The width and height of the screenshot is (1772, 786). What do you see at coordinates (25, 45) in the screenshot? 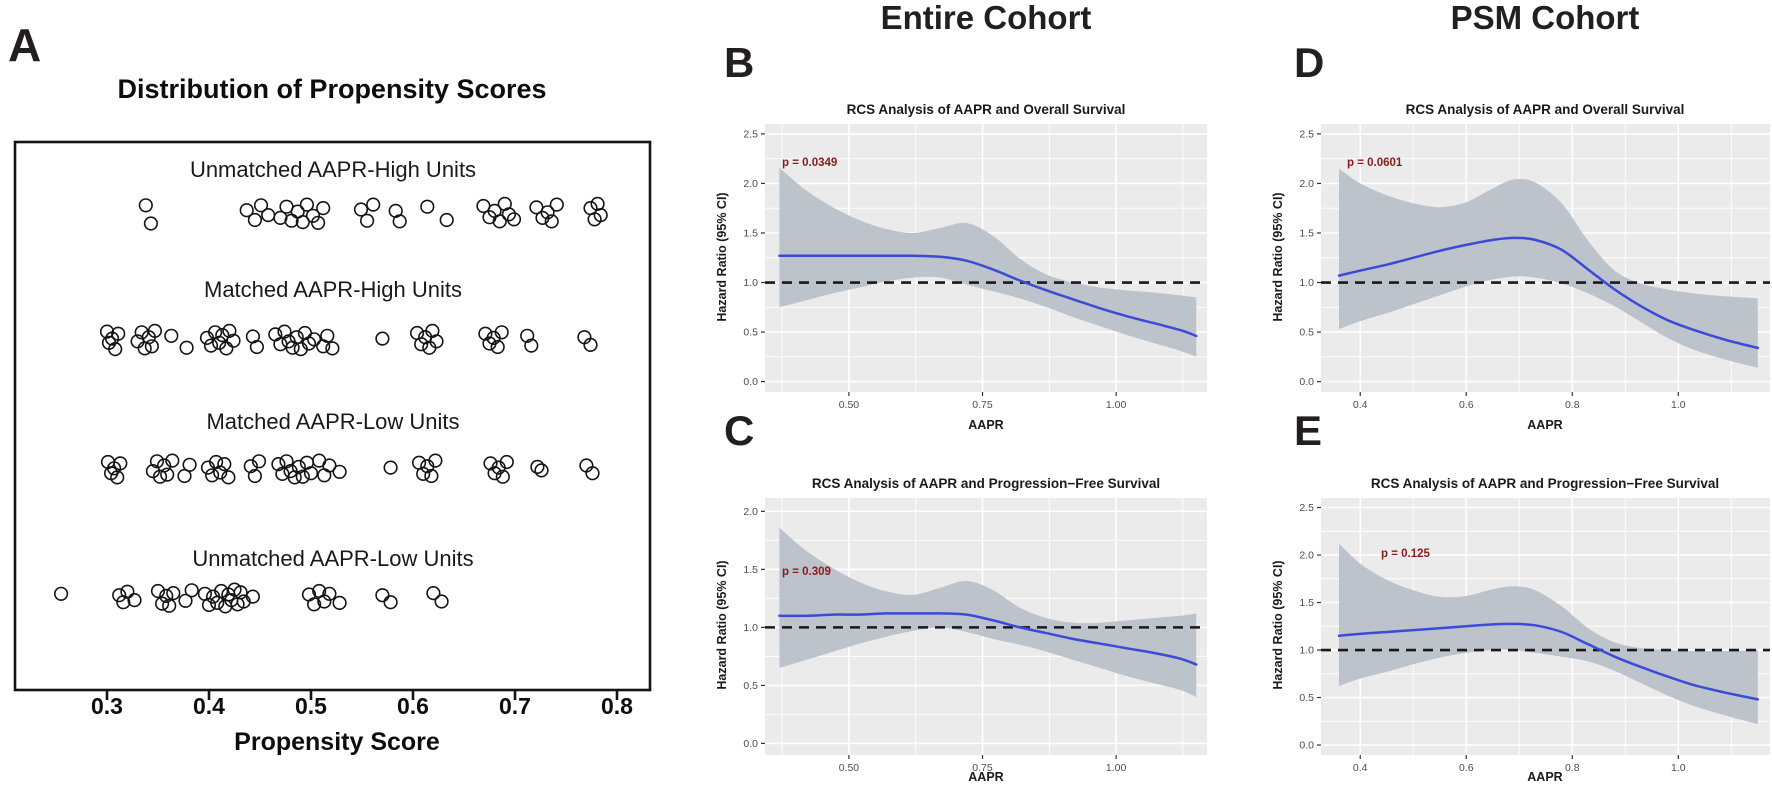
I see `panel-label-a: A` at bounding box center [25, 45].